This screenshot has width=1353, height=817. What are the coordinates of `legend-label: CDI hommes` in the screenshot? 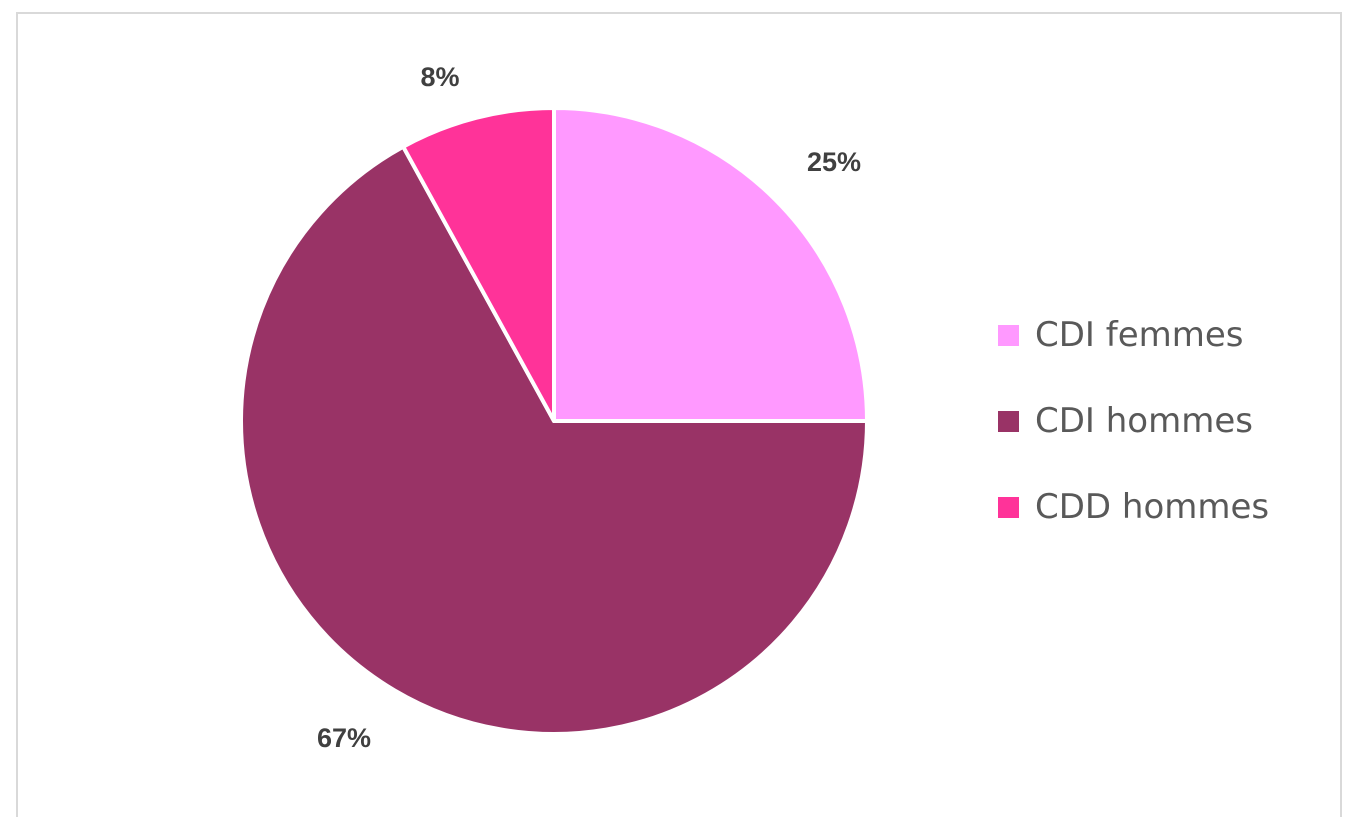 It's located at (1144, 421).